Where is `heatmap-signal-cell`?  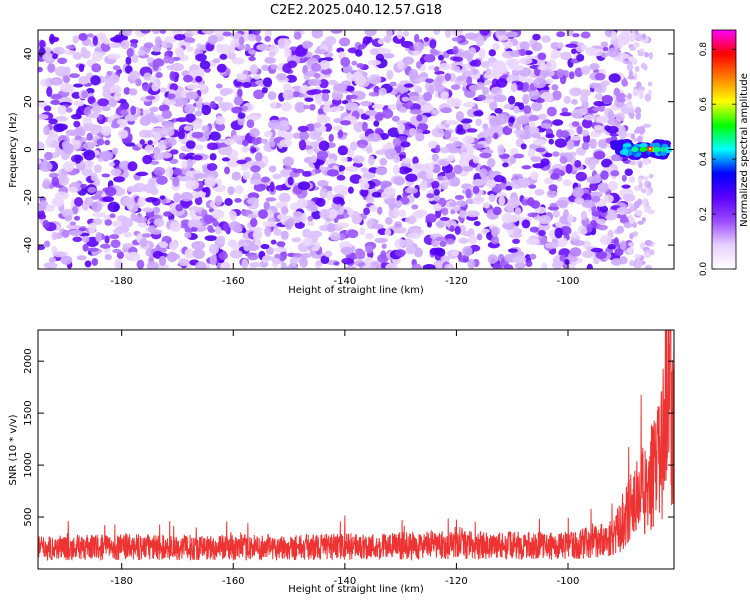 heatmap-signal-cell is located at coordinates (657, 149).